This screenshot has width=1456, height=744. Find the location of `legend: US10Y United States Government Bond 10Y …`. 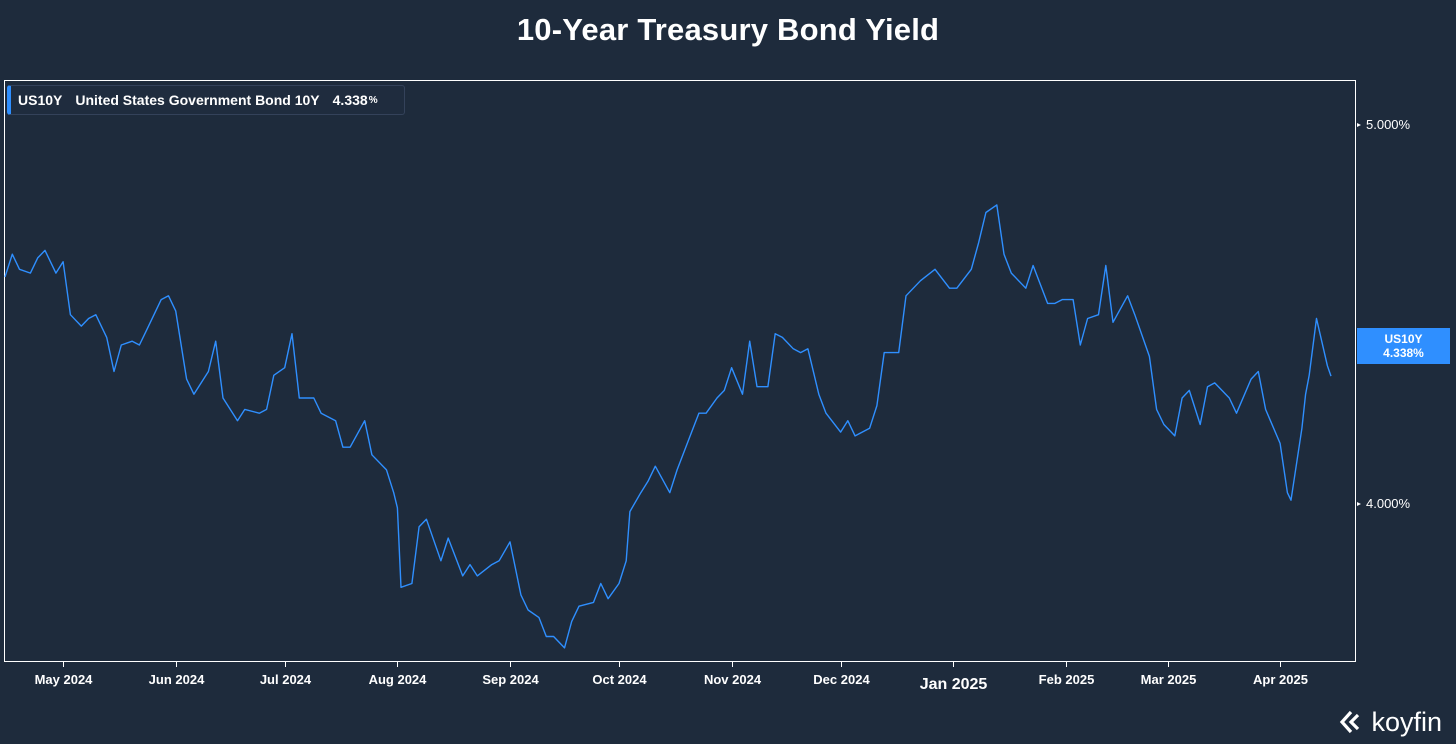

legend: US10Y United States Government Bond 10Y … is located at coordinates (206, 100).